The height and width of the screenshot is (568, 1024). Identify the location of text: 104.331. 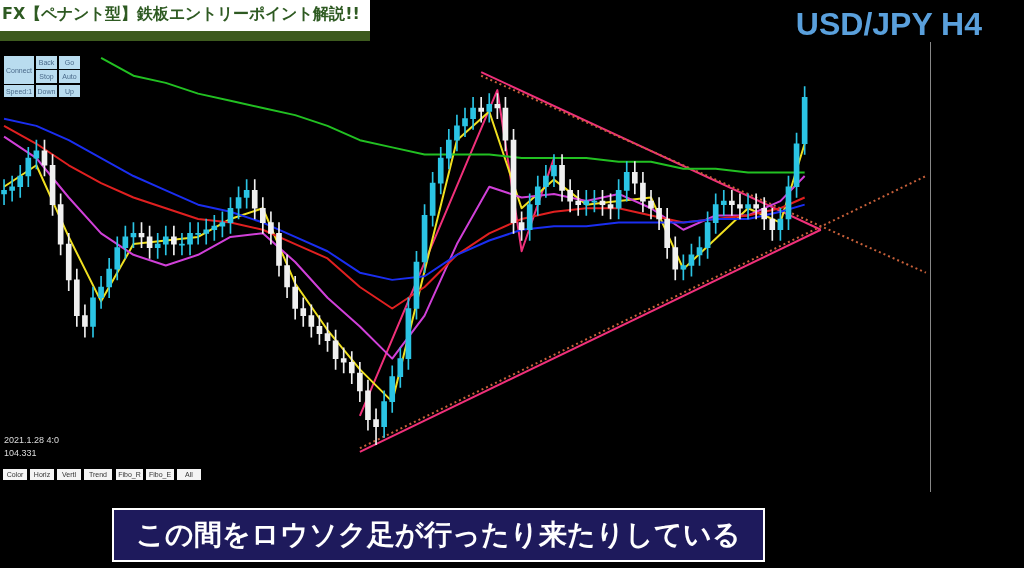
(20, 453).